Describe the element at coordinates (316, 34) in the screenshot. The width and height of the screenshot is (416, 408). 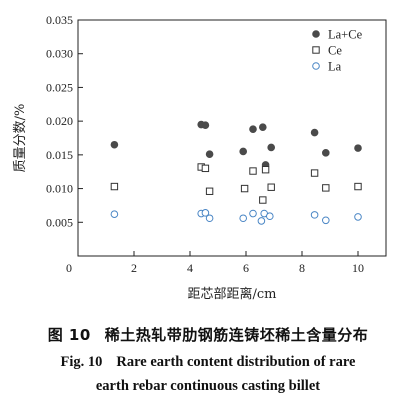
I see `legend-marker-la-ce` at that location.